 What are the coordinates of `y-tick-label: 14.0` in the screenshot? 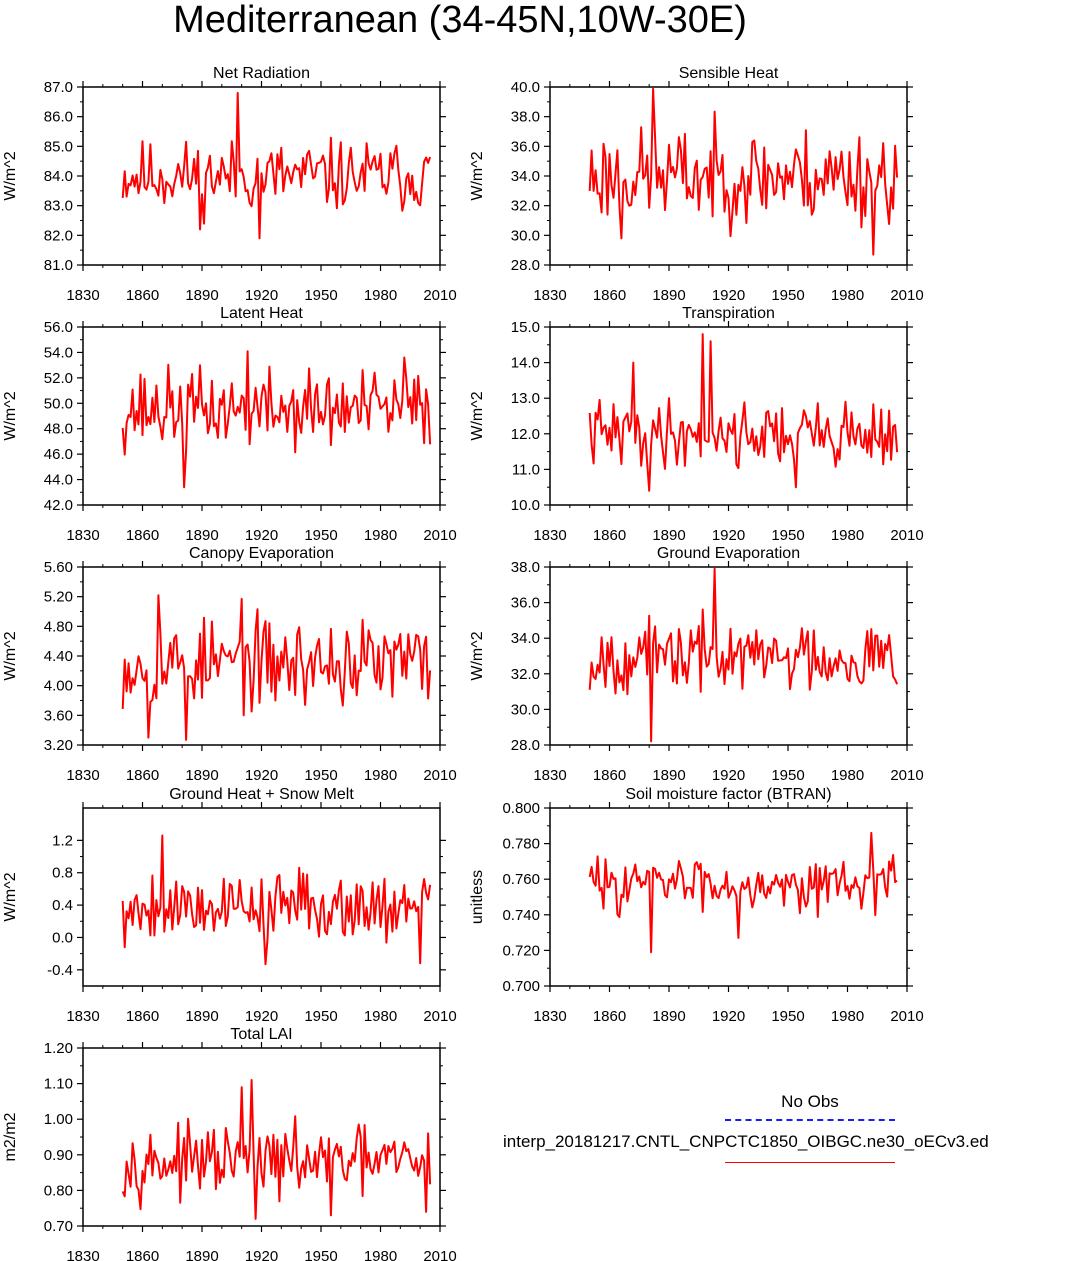 It's located at (525, 363).